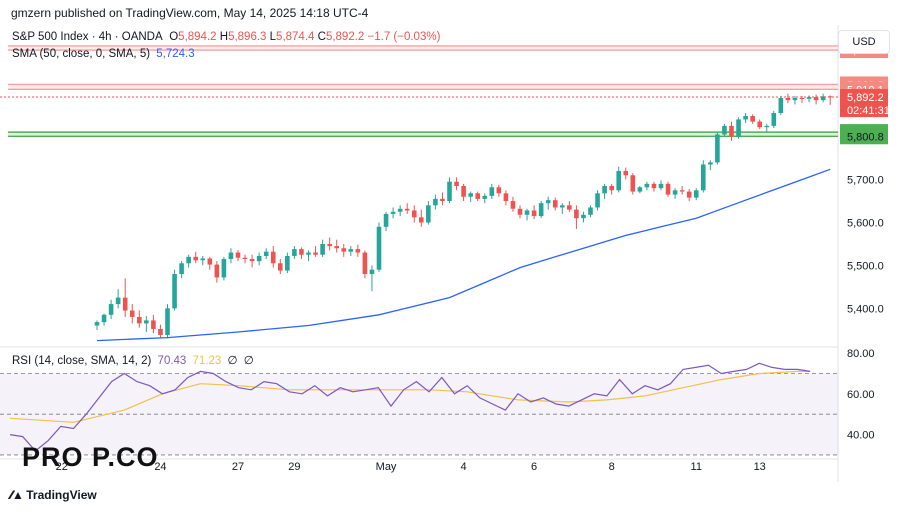 The image size is (912, 513). Describe the element at coordinates (248, 361) in the screenshot. I see `rsi-extra-2: ∅` at that location.